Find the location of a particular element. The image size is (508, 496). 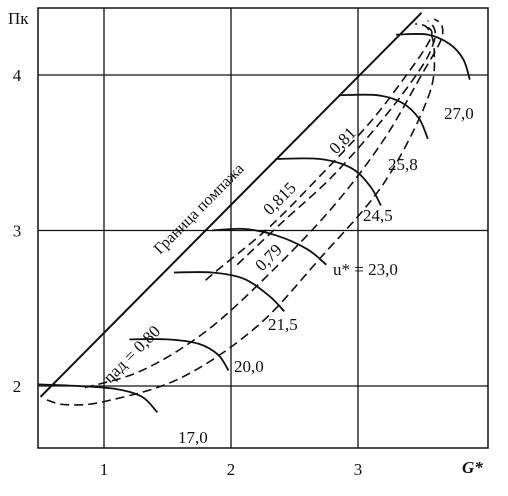

x-axis-title: G* is located at coordinates (472, 467).